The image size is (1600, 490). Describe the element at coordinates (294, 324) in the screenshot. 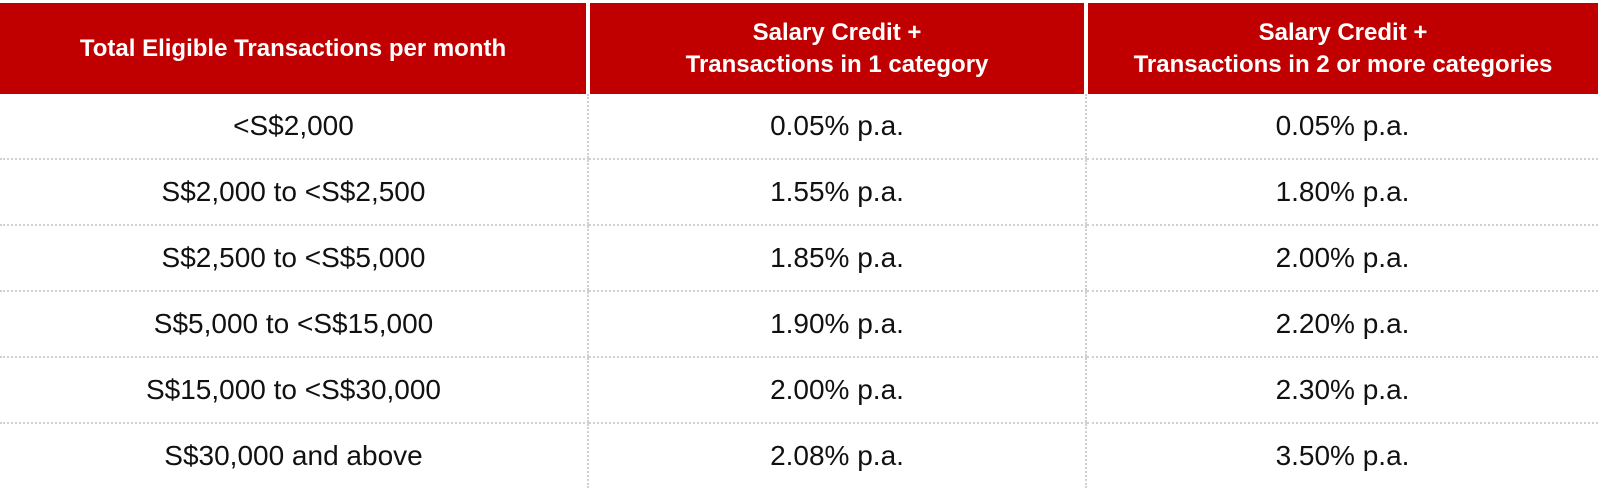

I see `transactions-tier-cell: S$5,000 to <S$15,000` at that location.